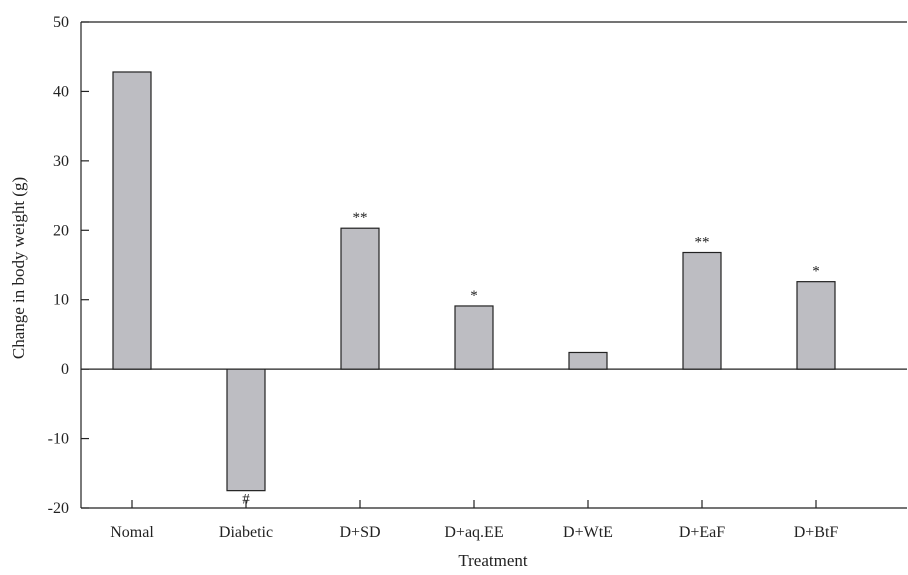 The height and width of the screenshot is (575, 908). What do you see at coordinates (18, 268) in the screenshot?
I see `y-axis-title: Change in body weight (g)` at bounding box center [18, 268].